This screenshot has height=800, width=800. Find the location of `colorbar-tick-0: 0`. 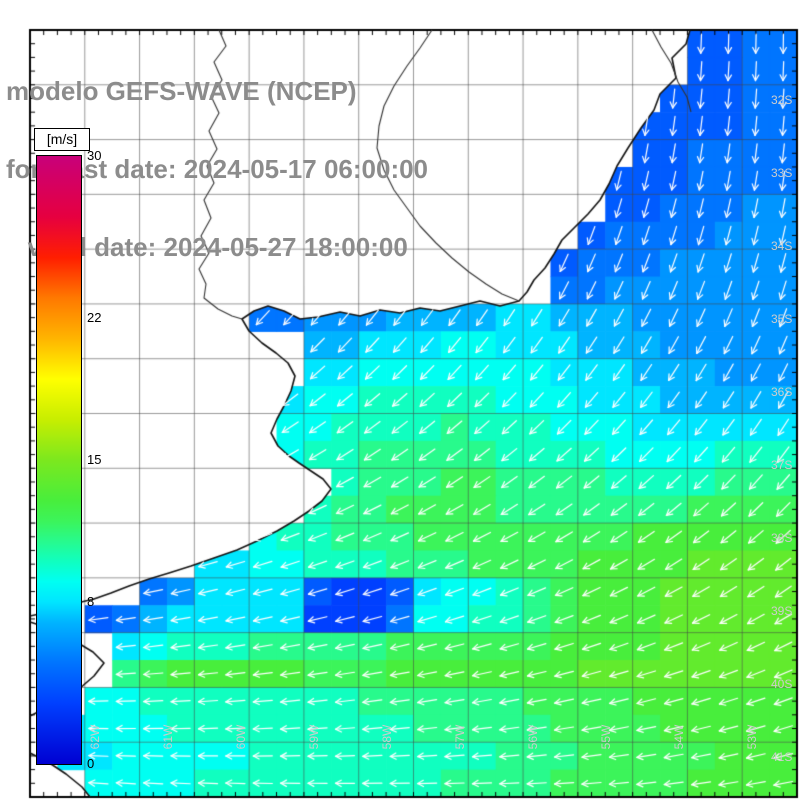

colorbar-tick-0: 0 is located at coordinates (91, 763).